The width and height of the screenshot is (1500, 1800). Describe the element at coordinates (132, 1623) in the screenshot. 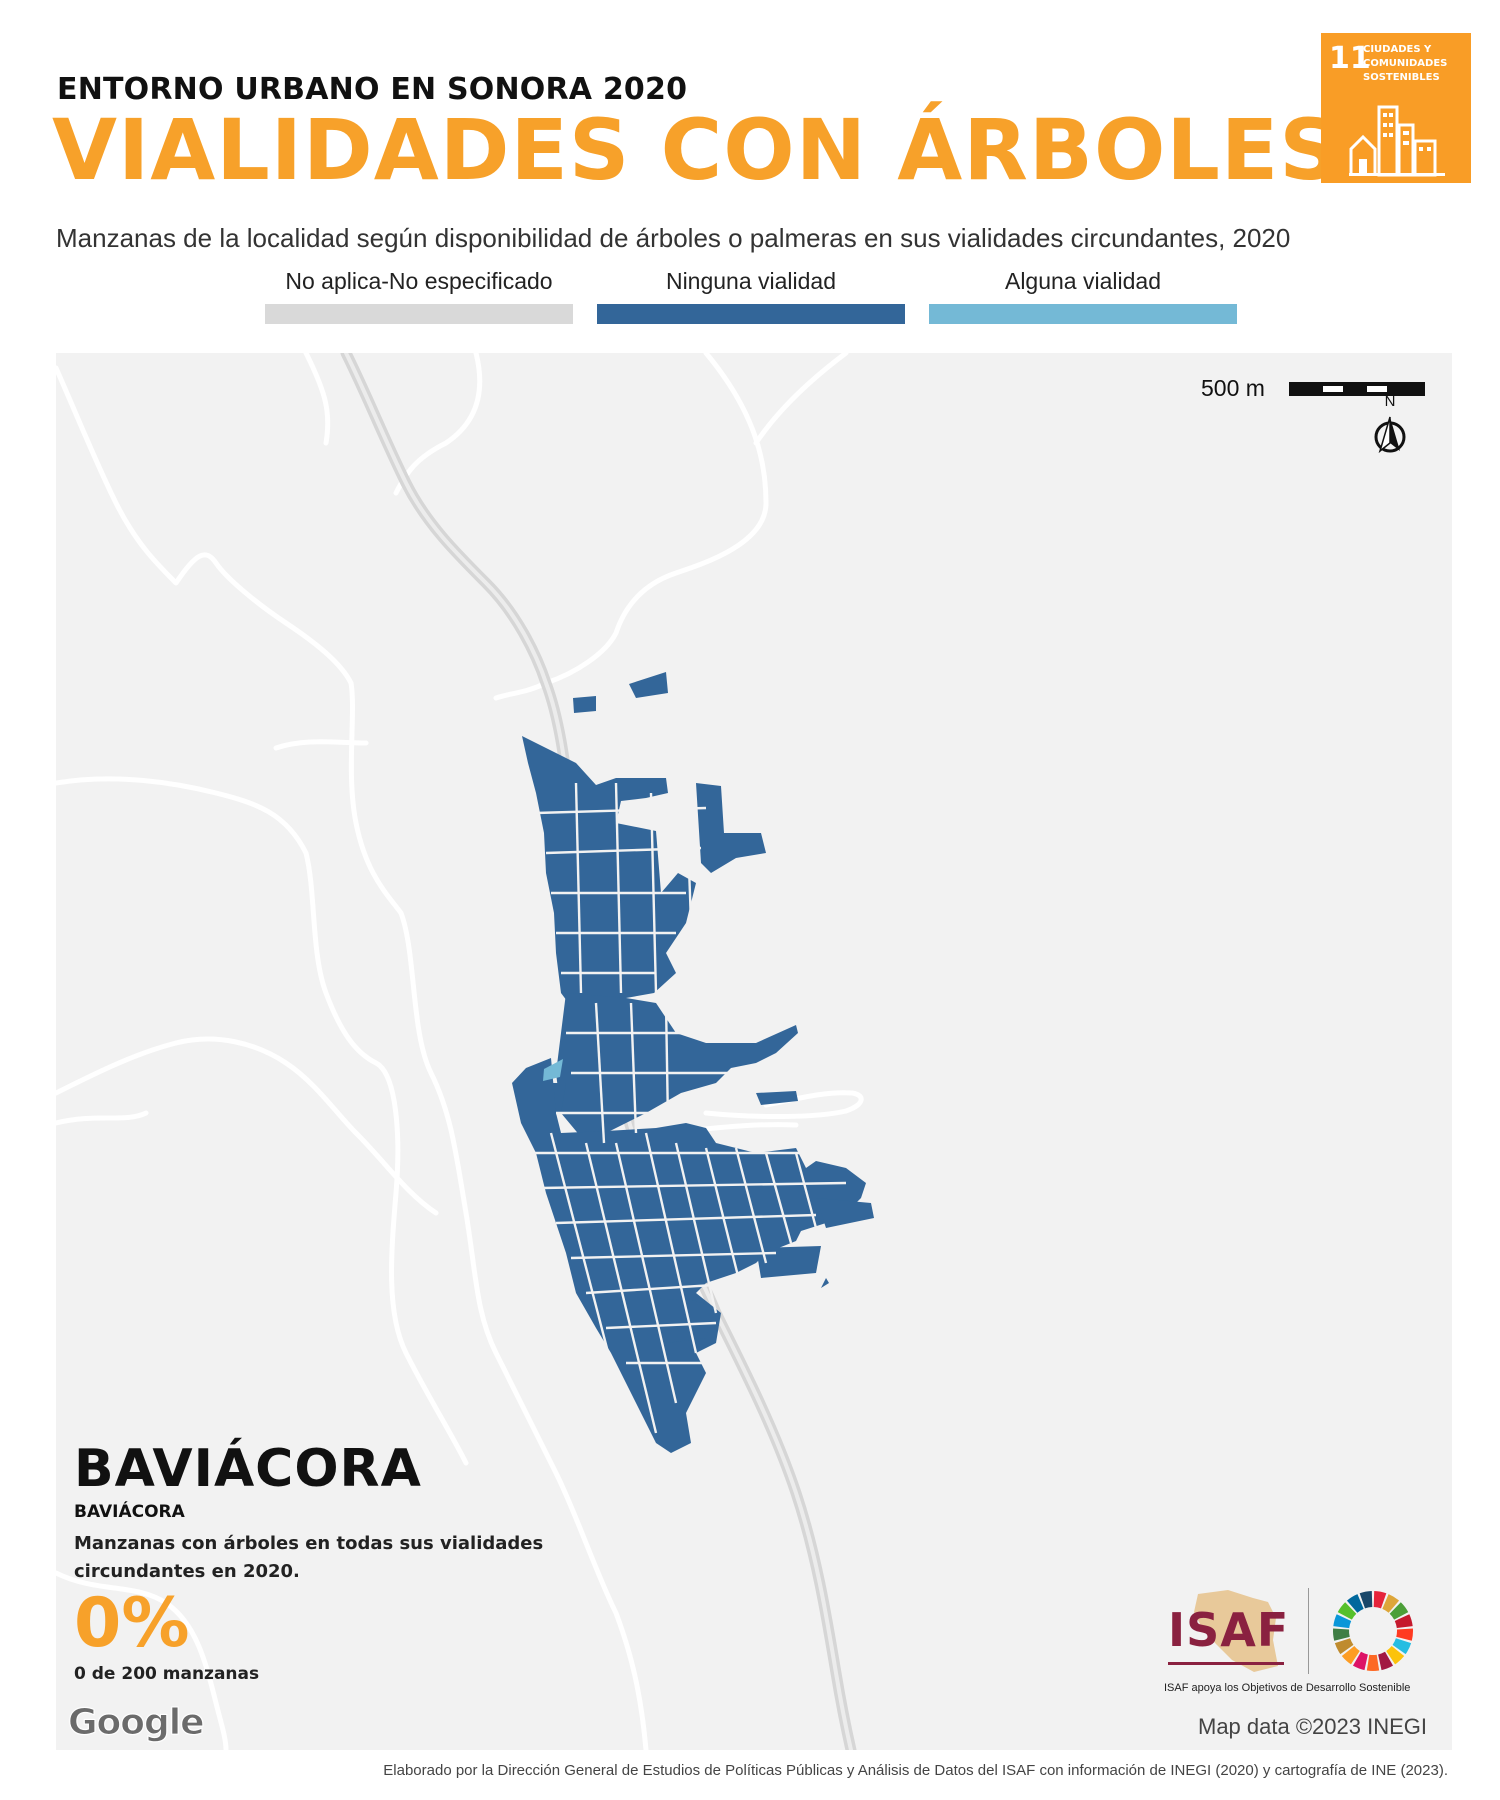

I see `indicator-percentage: 0%` at that location.